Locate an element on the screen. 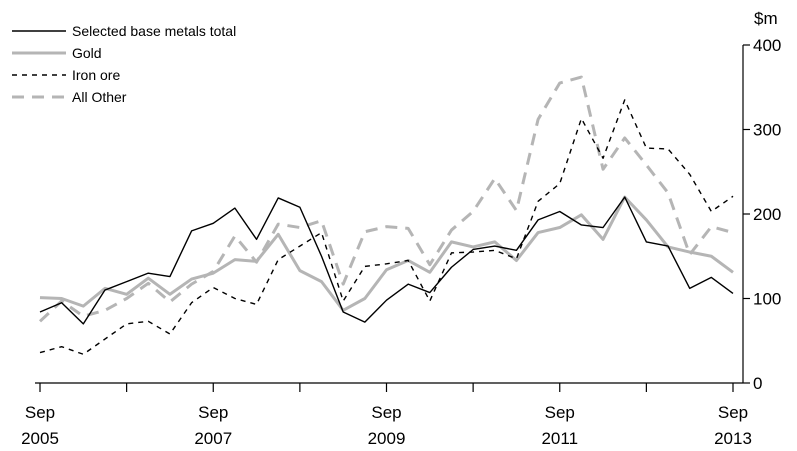  x-tick-label-year: 2011 is located at coordinates (559, 438).